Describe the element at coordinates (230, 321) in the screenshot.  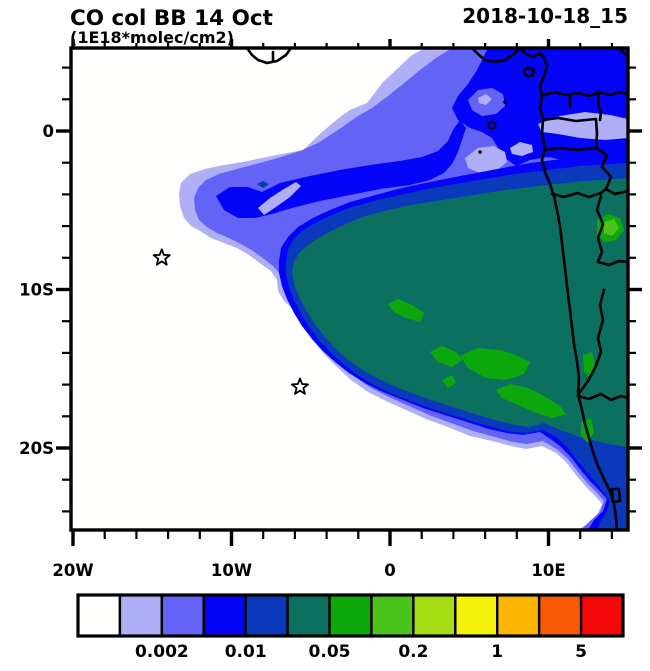
I see `site-star-markers` at that location.